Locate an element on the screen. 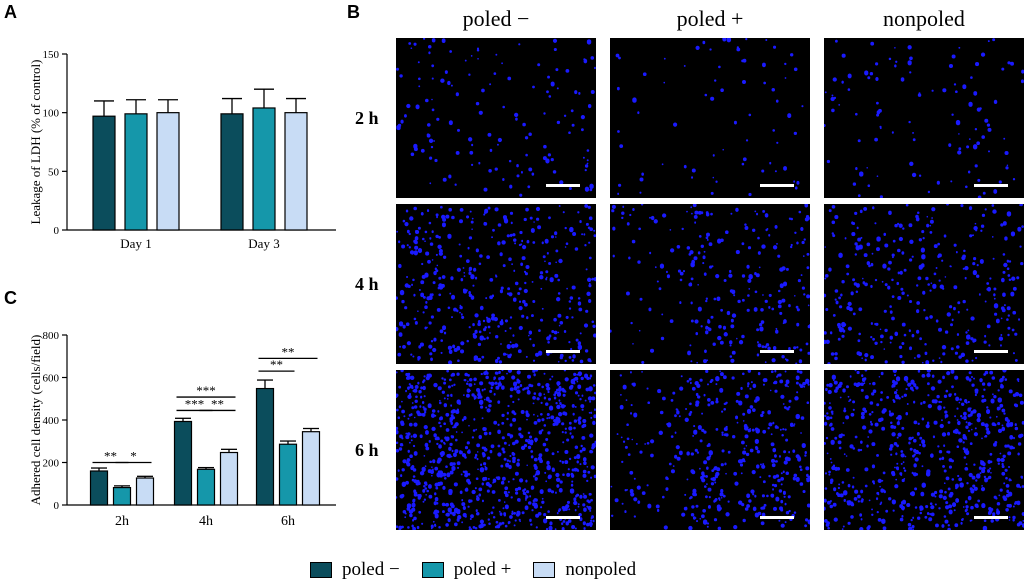 The height and width of the screenshot is (585, 1024). legend-label-nonpoled: nonpoled is located at coordinates (601, 569).